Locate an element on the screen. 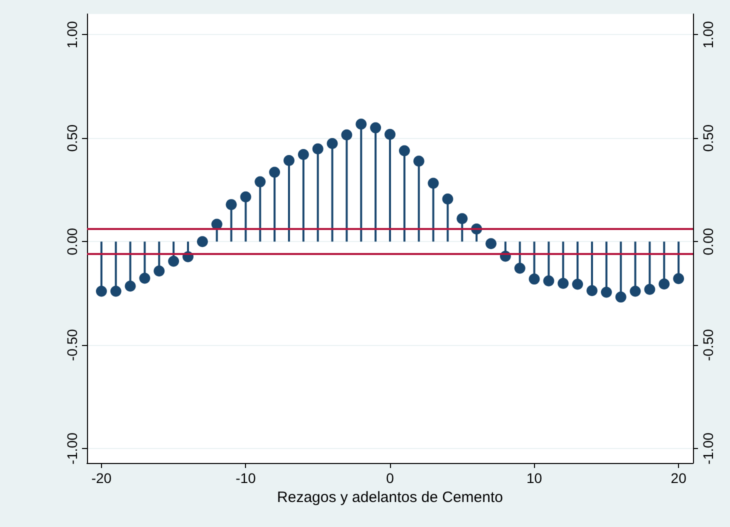 This screenshot has width=730, height=527. y-tick-label: -1.00 is located at coordinates (72, 448).